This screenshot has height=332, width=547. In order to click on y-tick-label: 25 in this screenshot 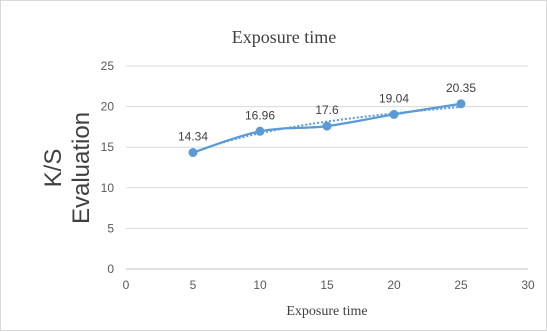, I will do `click(108, 66)`.